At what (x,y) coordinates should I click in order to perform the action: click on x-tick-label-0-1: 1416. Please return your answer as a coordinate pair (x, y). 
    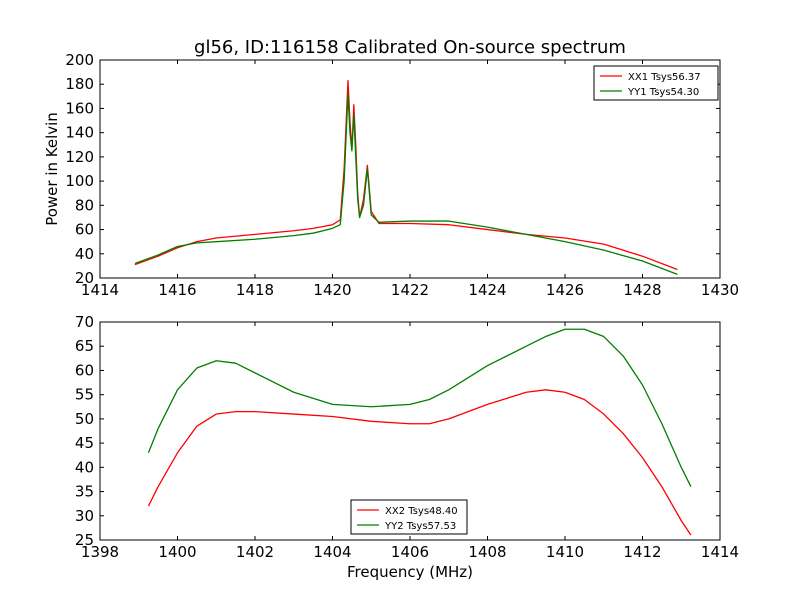
    Looking at the image, I should click on (177, 290).